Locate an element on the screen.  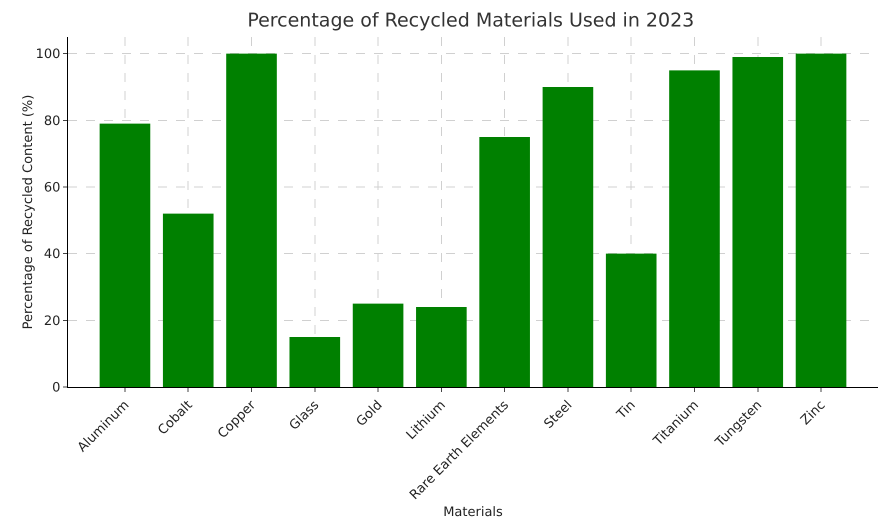
y-tick-label: 60 is located at coordinates (52, 188).